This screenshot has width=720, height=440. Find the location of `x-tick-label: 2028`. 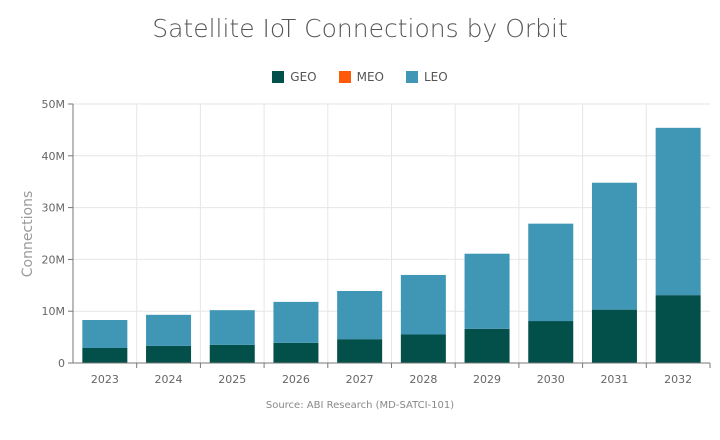

x-tick-label: 2028 is located at coordinates (423, 379).